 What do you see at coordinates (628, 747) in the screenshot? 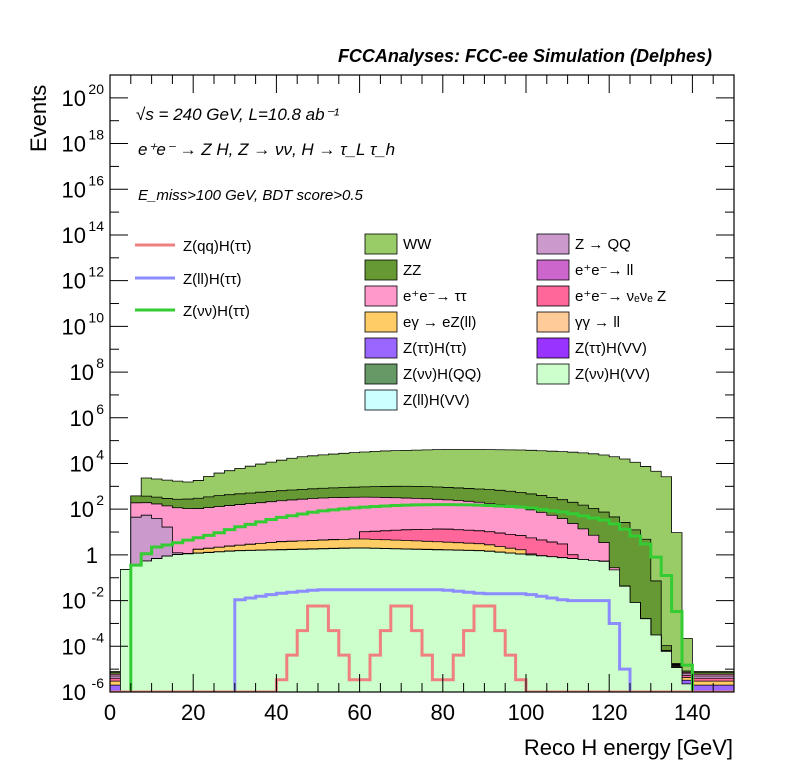
I see `x-axis-label: Reco H energy [GeV]` at bounding box center [628, 747].